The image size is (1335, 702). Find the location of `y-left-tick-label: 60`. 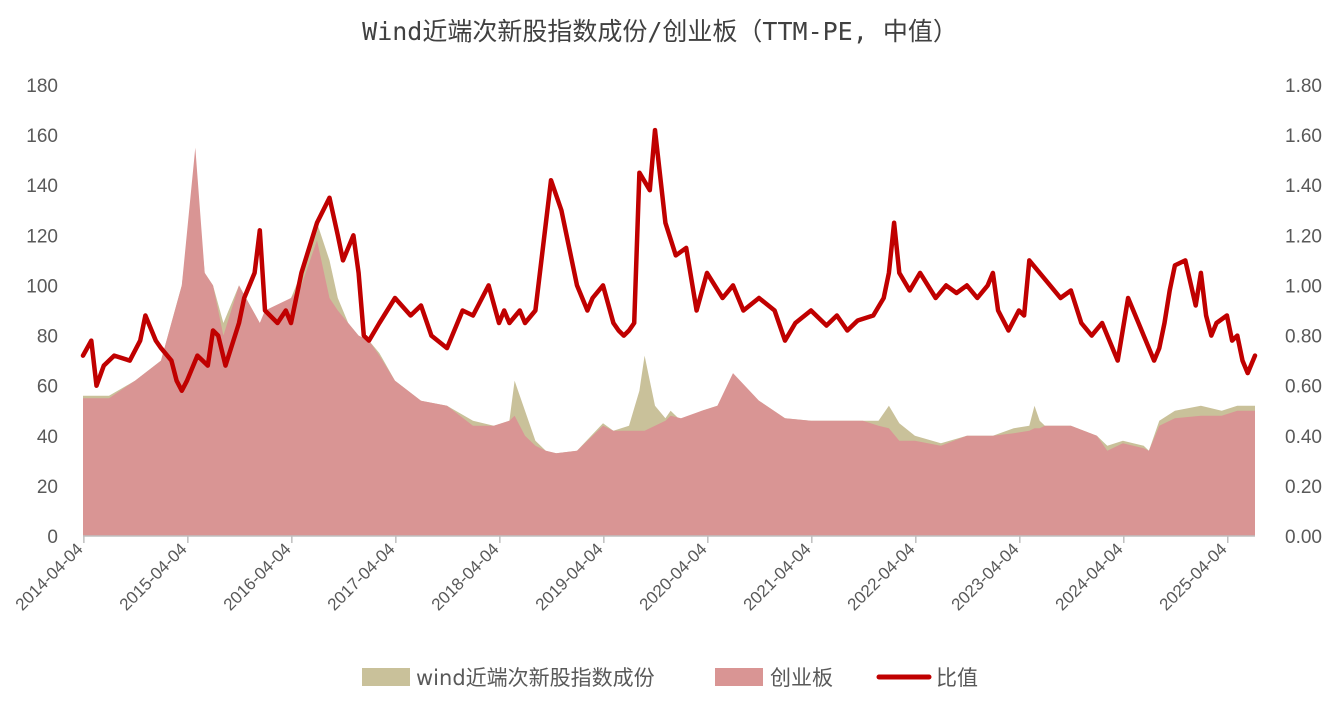

y-left-tick-label: 60 is located at coordinates (47, 387).